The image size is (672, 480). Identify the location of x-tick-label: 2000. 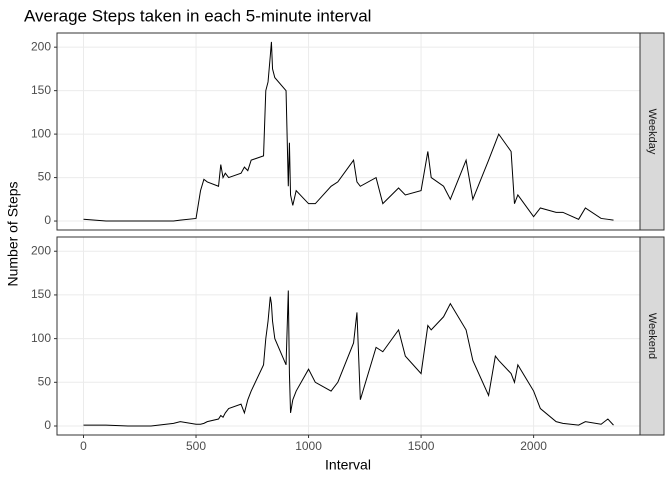
(533, 446).